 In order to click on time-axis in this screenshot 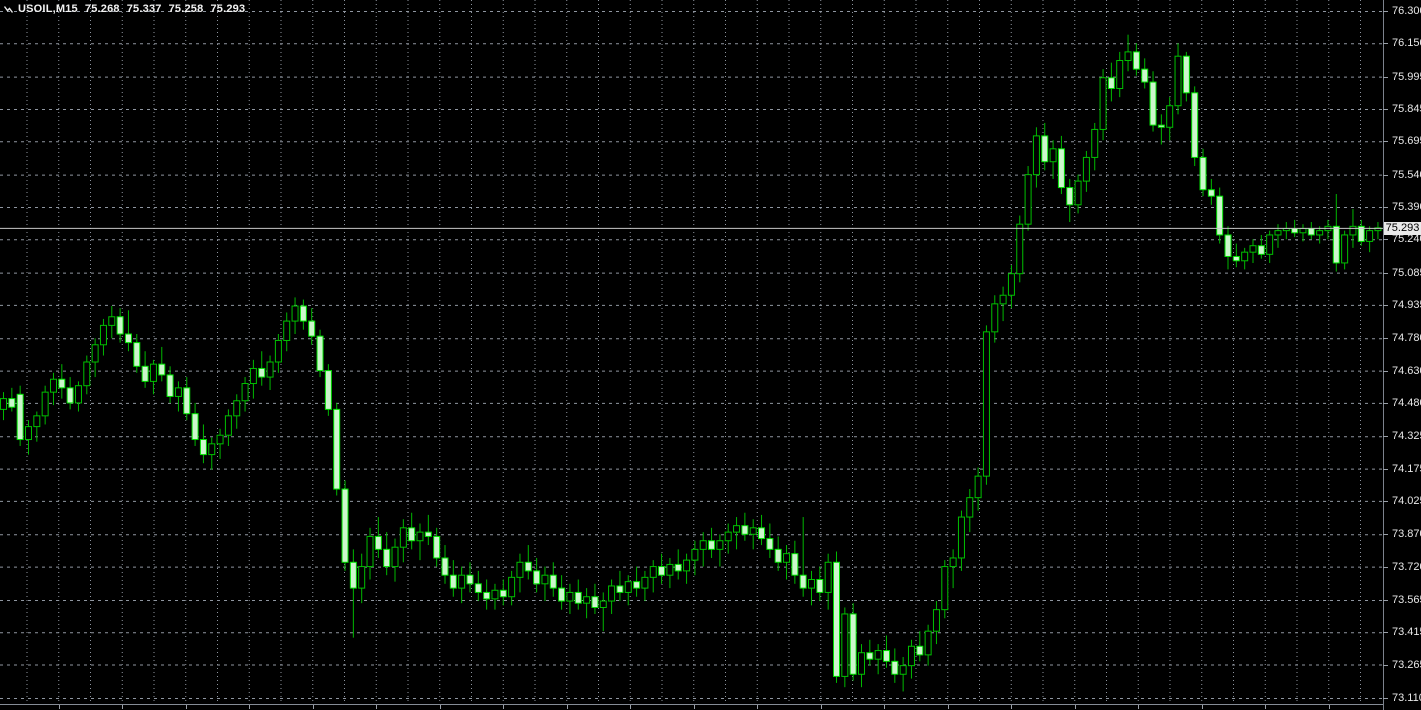, I will do `click(710, 707)`.